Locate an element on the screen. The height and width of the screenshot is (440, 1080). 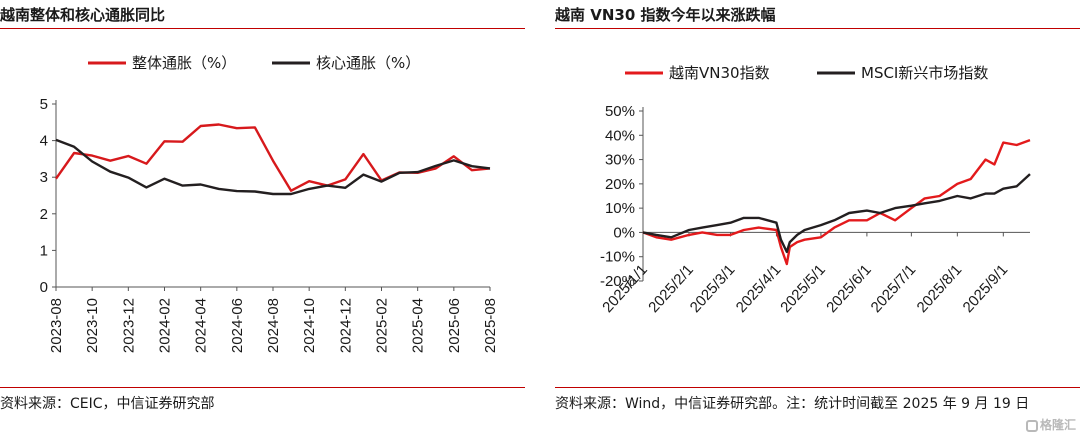
x-tick-label: 2025/9/1 is located at coordinates (986, 288).